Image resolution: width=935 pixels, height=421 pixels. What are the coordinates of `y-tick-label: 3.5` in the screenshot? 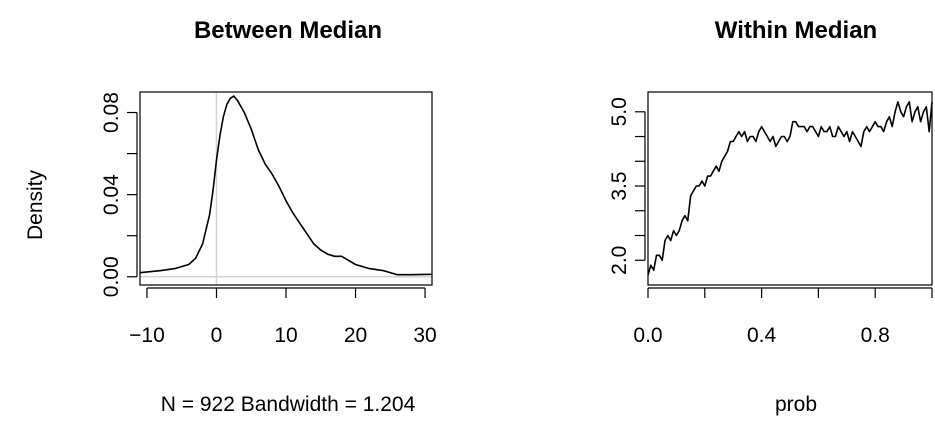 It's located at (619, 185).